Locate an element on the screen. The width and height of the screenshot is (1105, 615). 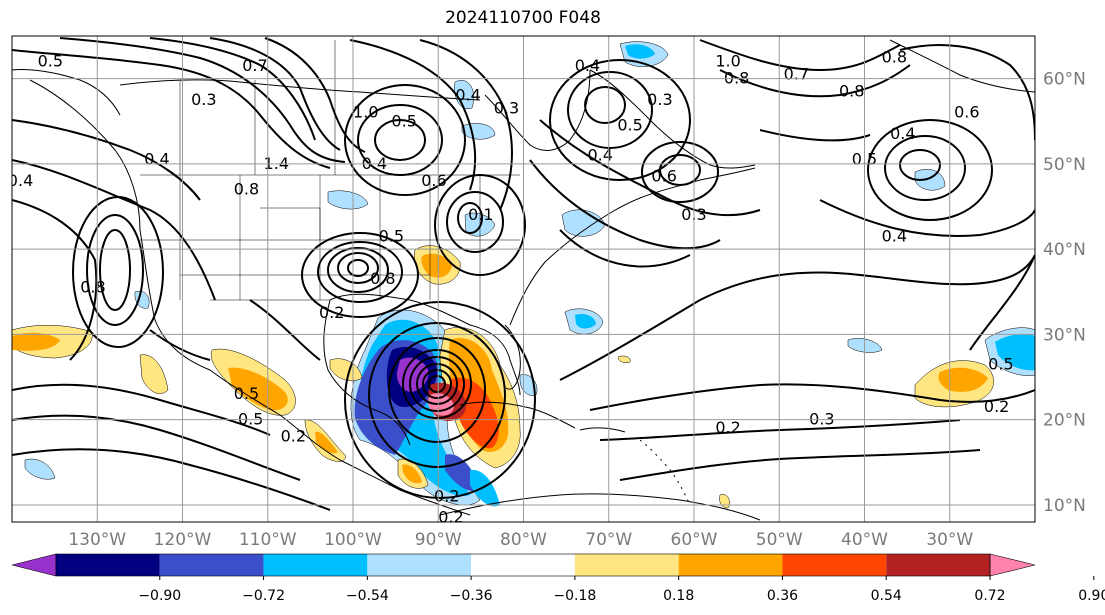
longitude-tick-label: 80°W is located at coordinates (523, 540).